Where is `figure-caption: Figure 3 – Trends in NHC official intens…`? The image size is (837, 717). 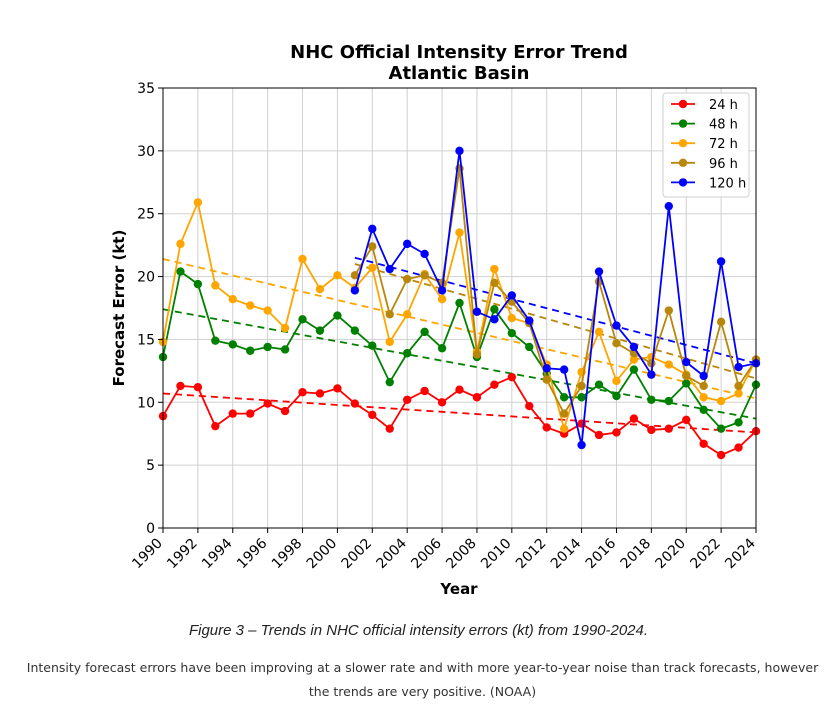
figure-caption: Figure 3 – Trends in NHC official intens… is located at coordinates (418, 630).